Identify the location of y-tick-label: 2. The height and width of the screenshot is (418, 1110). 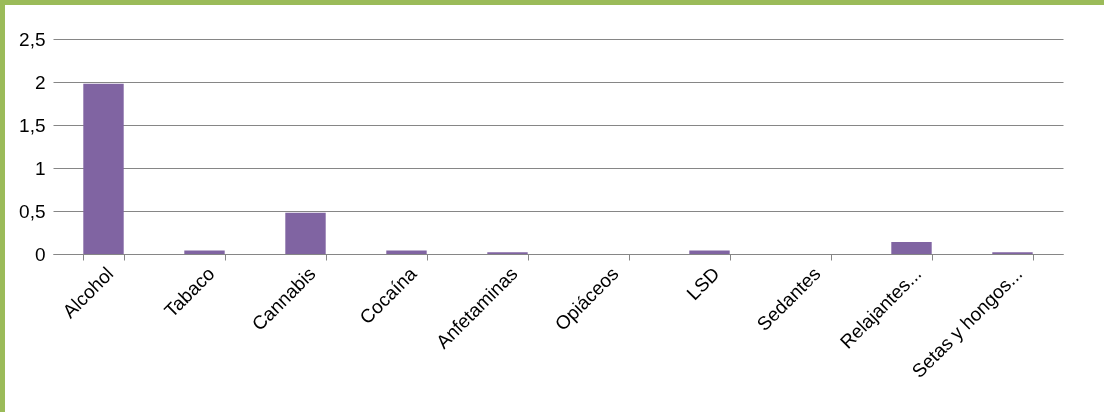
(40, 82).